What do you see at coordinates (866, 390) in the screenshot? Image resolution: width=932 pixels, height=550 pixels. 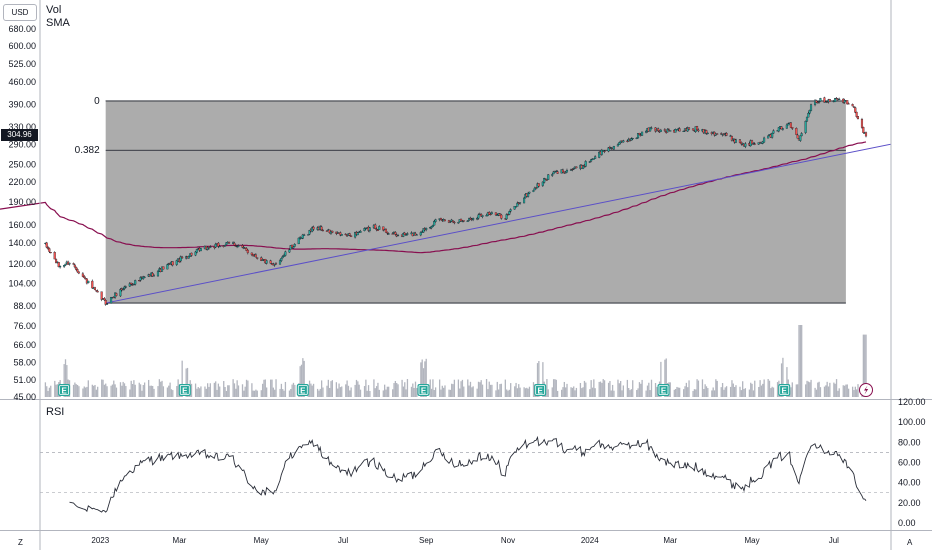 I see `dividend-badge` at bounding box center [866, 390].